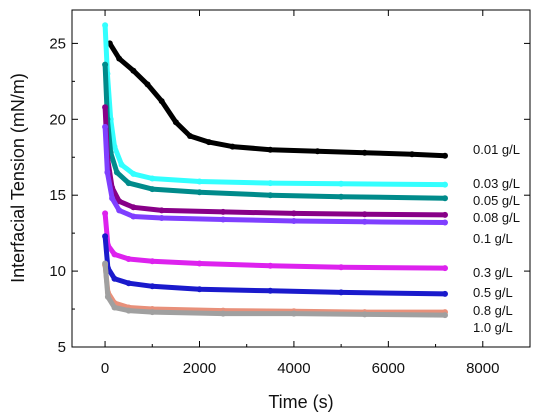 This screenshot has height=419, width=550. Describe the element at coordinates (493, 238) in the screenshot. I see `series-label: 0.1 g/L` at that location.